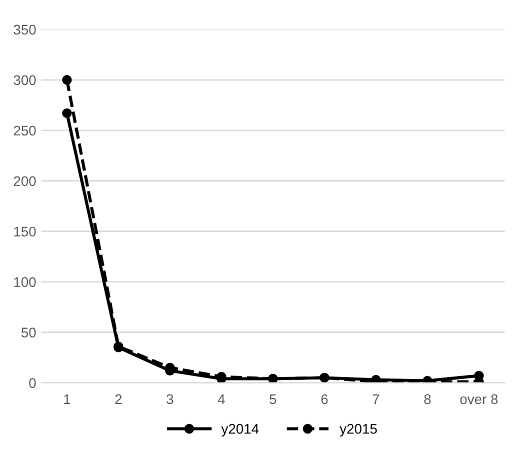 The width and height of the screenshot is (515, 453). Describe the element at coordinates (32, 383) in the screenshot. I see `y-tick-label: 0` at that location.